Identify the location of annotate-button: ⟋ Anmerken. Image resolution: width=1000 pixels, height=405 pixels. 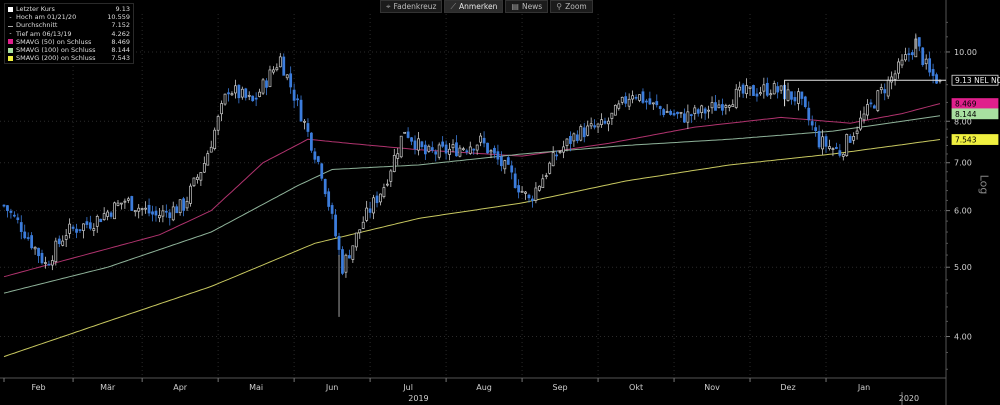
(474, 6).